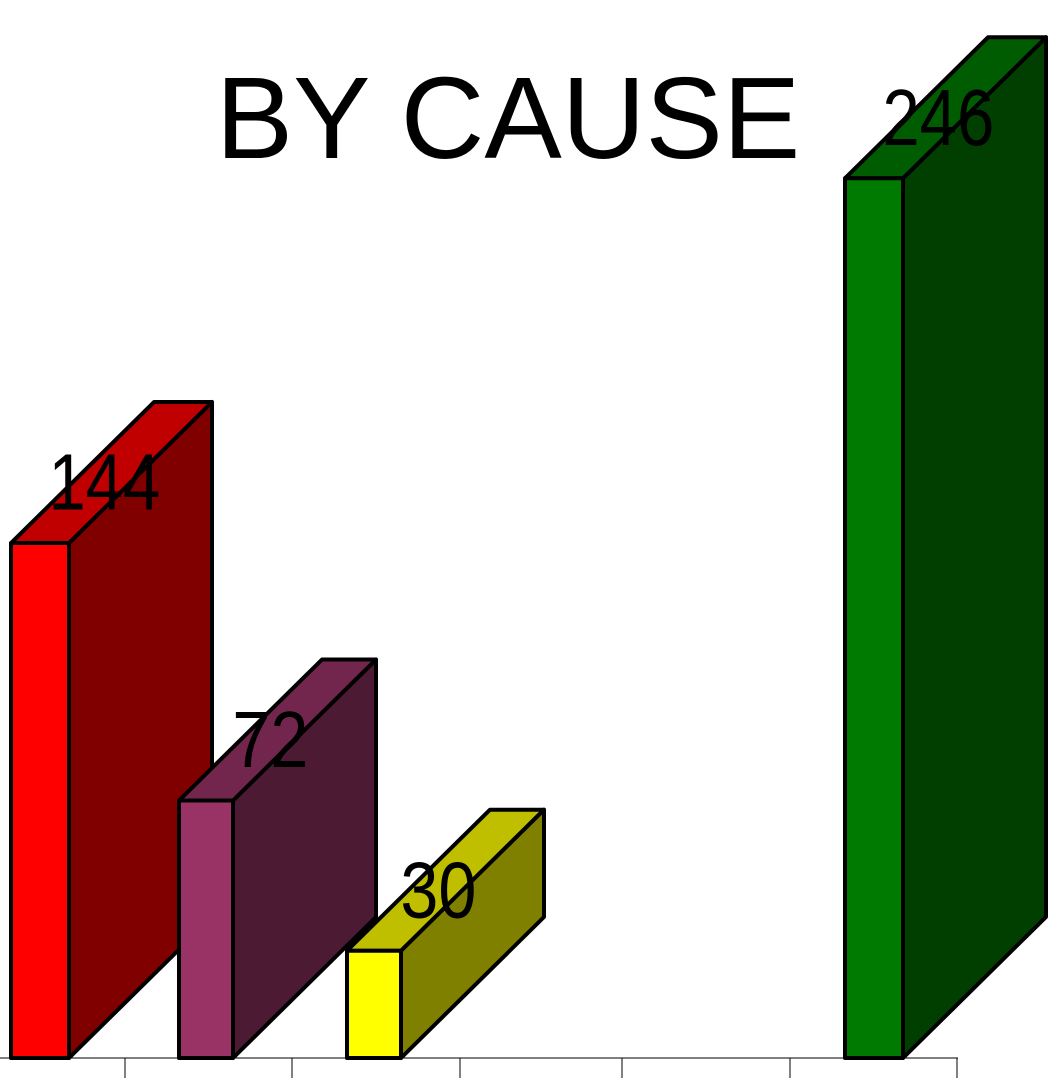 The width and height of the screenshot is (1051, 1080). I want to click on x-axis, so click(479, 1067).